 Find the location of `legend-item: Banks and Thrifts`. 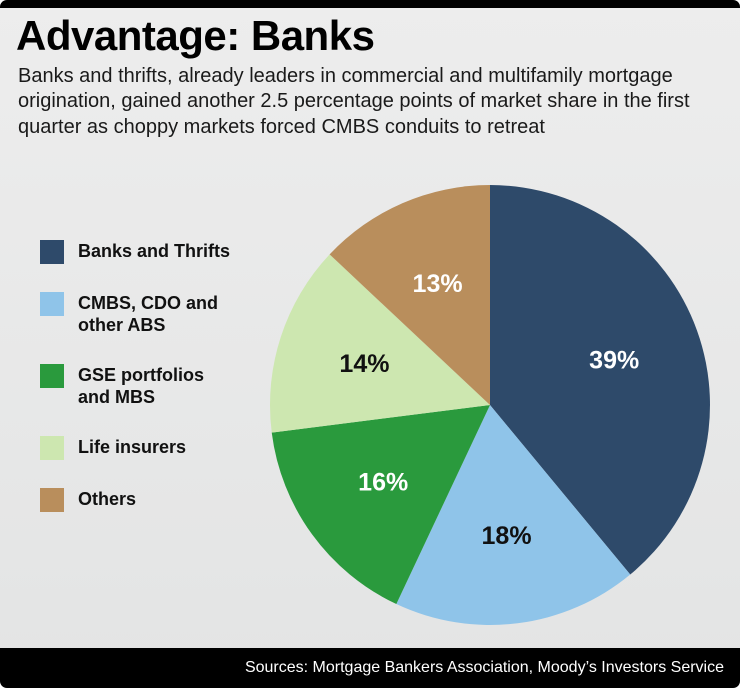

legend-item: Banks and Thrifts is located at coordinates (145, 252).